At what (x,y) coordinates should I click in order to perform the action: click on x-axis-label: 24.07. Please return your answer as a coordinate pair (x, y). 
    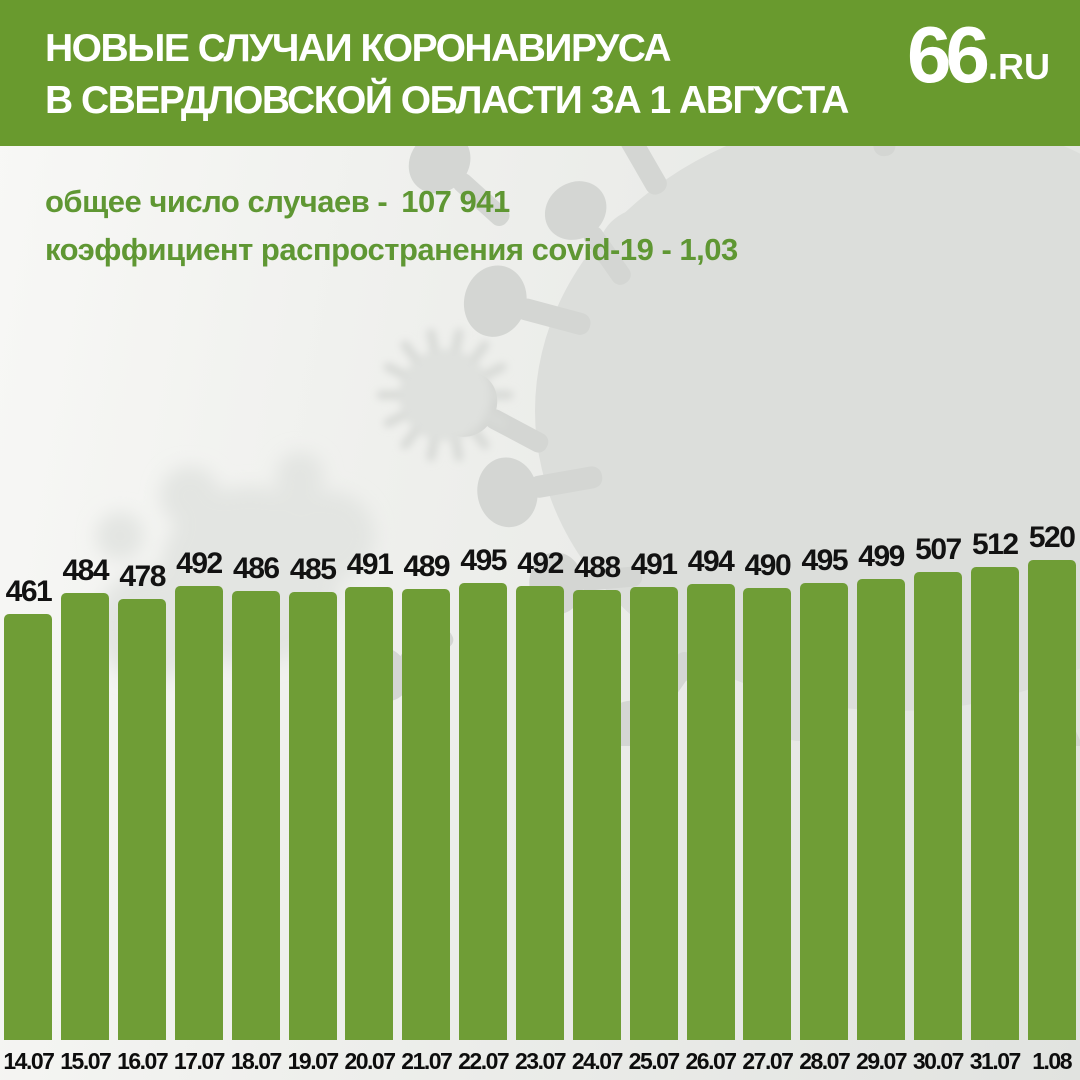
    Looking at the image, I should click on (597, 1061).